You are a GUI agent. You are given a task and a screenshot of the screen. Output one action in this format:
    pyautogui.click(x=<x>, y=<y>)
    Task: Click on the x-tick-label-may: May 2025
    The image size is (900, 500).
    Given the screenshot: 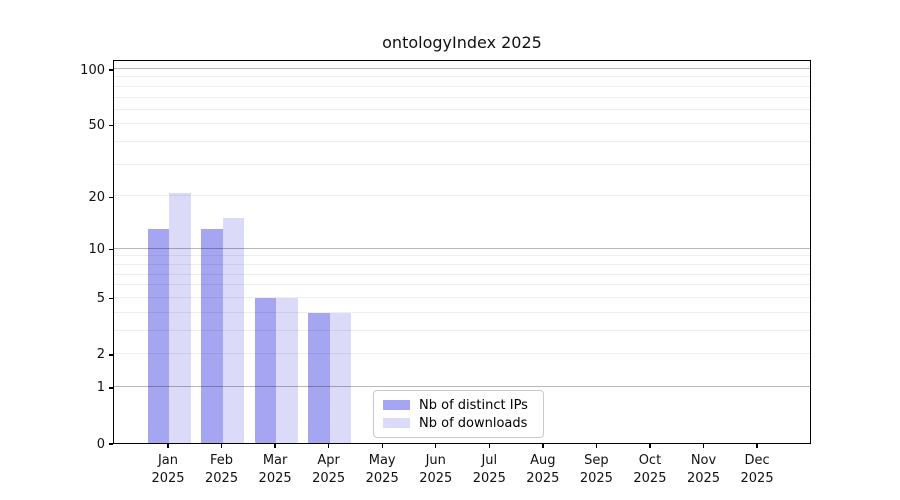 What is the action you would take?
    pyautogui.click(x=382, y=469)
    